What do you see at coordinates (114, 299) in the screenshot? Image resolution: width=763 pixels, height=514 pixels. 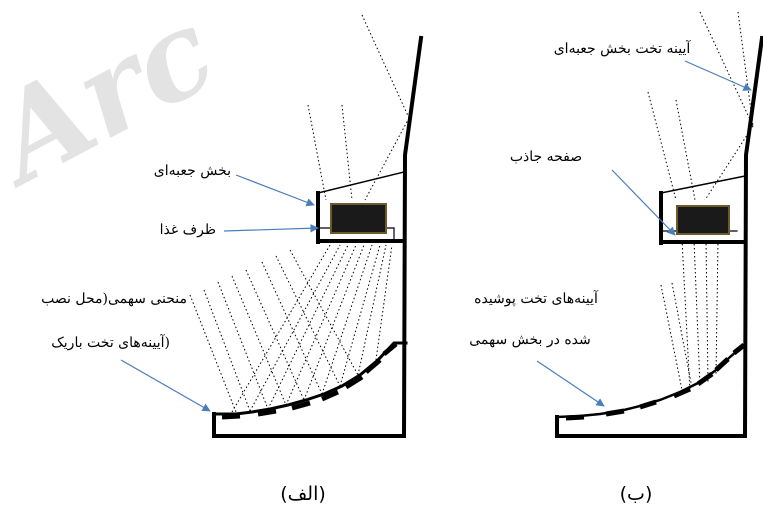 I see `label-parabolic-line1: منحنی سهمی(محل نصب` at bounding box center [114, 299].